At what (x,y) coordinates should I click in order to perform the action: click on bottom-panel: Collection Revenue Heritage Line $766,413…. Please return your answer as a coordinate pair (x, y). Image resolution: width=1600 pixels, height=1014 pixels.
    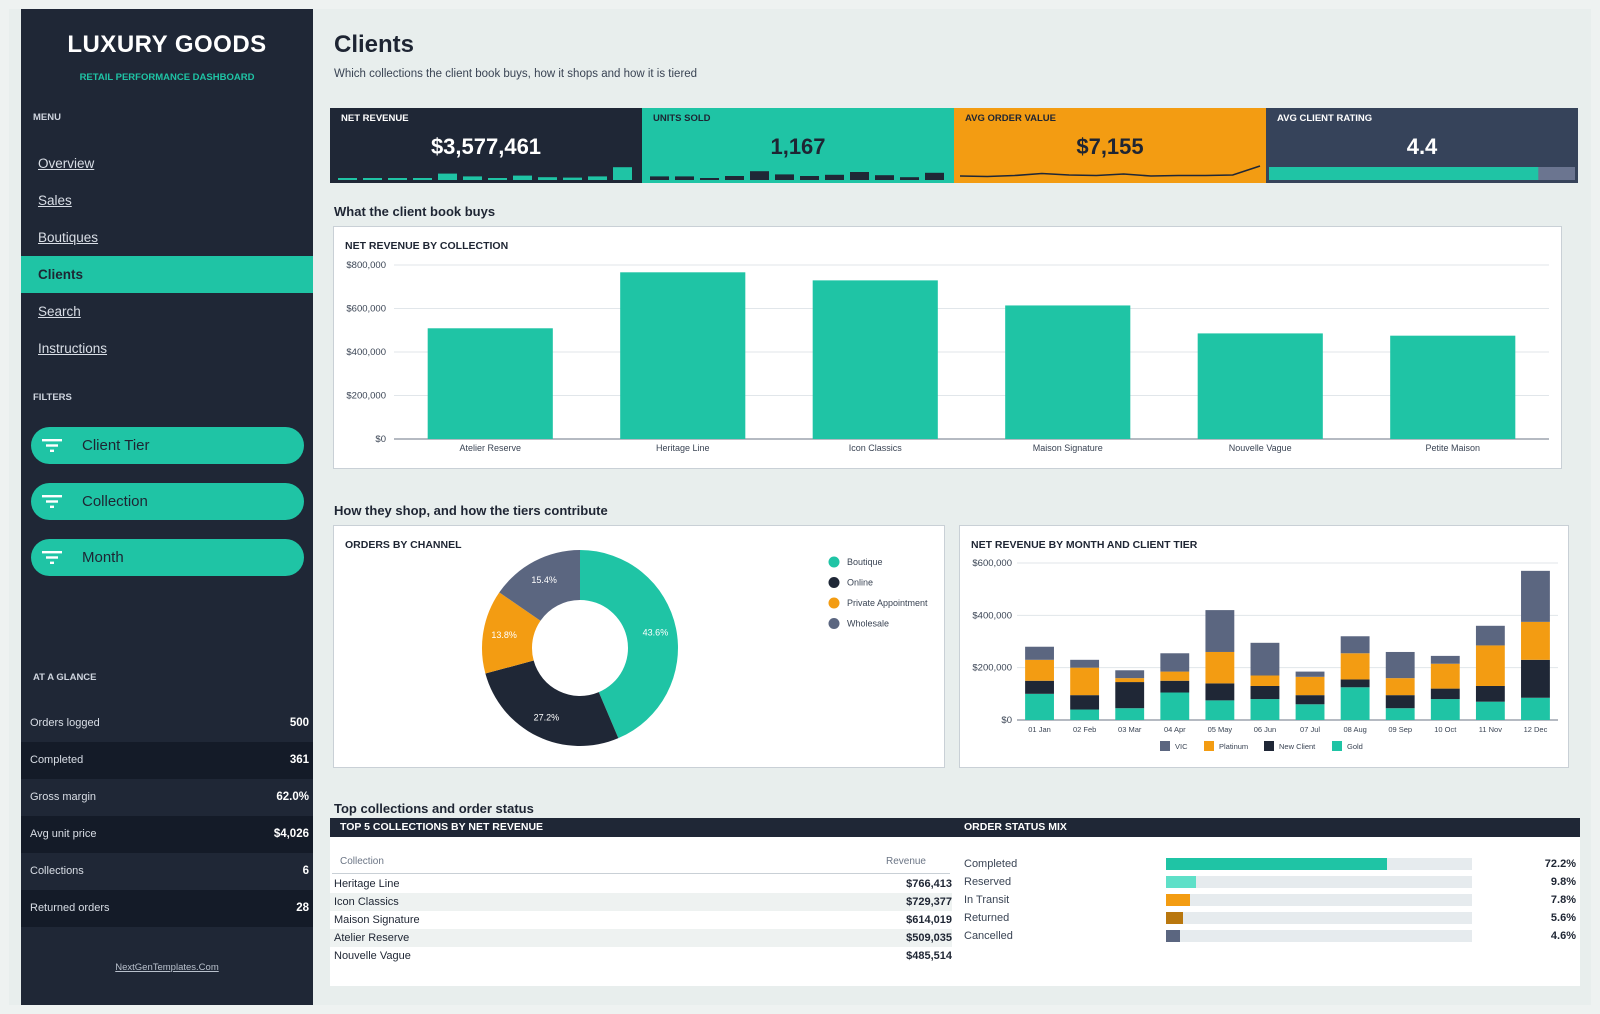
    Looking at the image, I should click on (955, 911).